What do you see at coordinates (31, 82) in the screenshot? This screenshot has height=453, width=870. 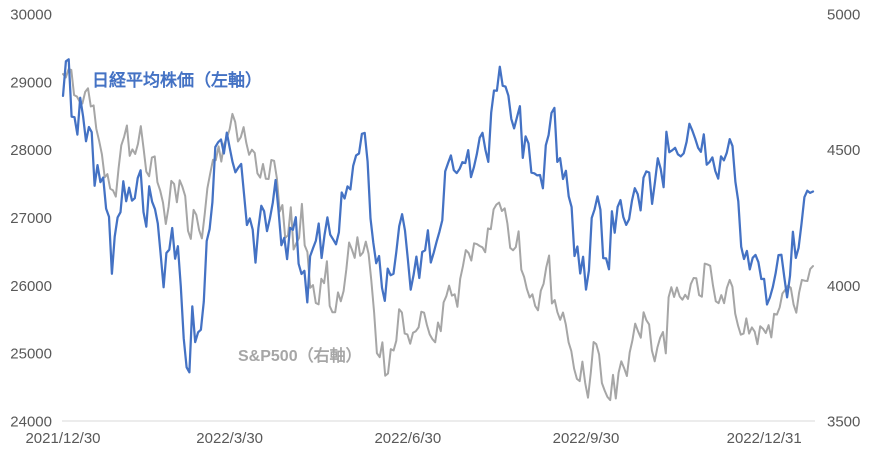 I see `left-axis-tick-label: 29000` at bounding box center [31, 82].